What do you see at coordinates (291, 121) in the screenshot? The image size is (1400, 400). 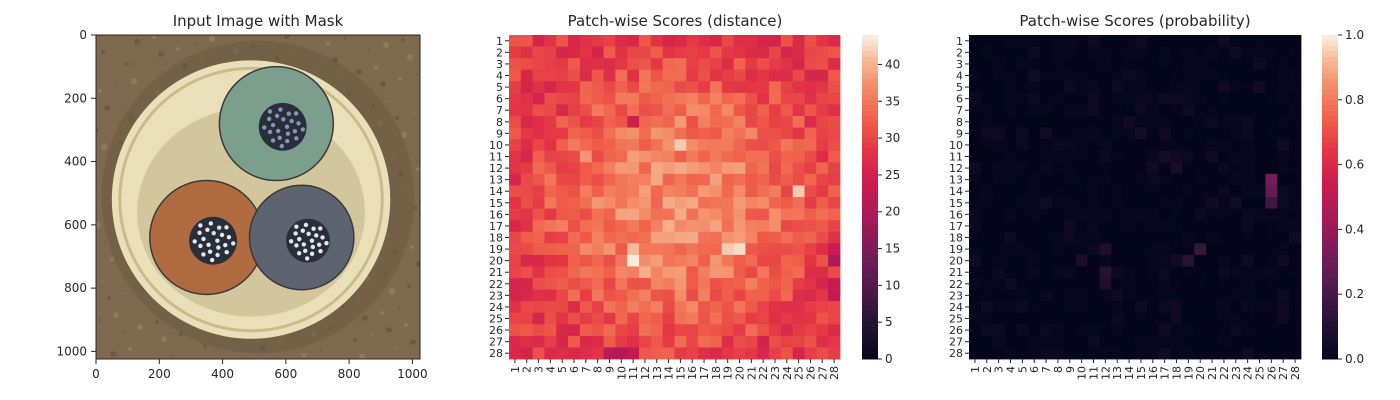 I see `green-wire-strand` at bounding box center [291, 121].